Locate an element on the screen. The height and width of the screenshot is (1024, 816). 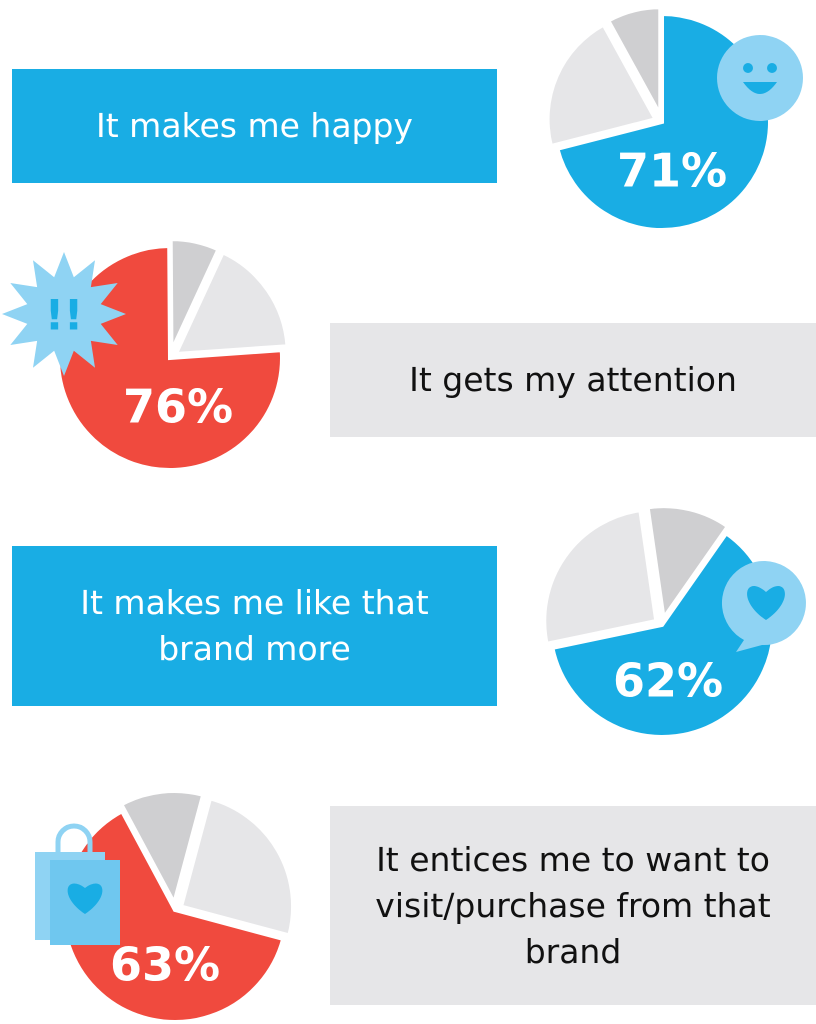
statement-box: It gets my attention is located at coordinates (573, 380).